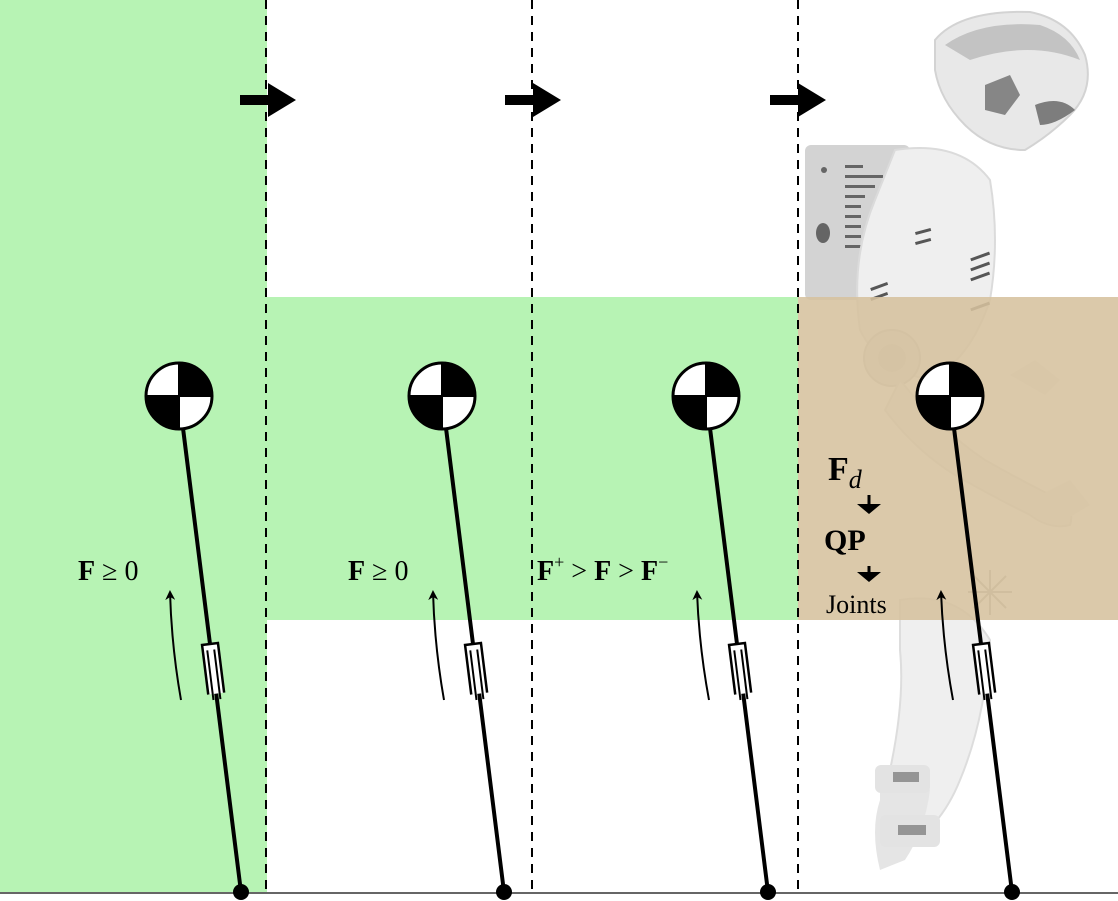  Describe the element at coordinates (399, 458) in the screenshot. I see `phase2-region` at that location.